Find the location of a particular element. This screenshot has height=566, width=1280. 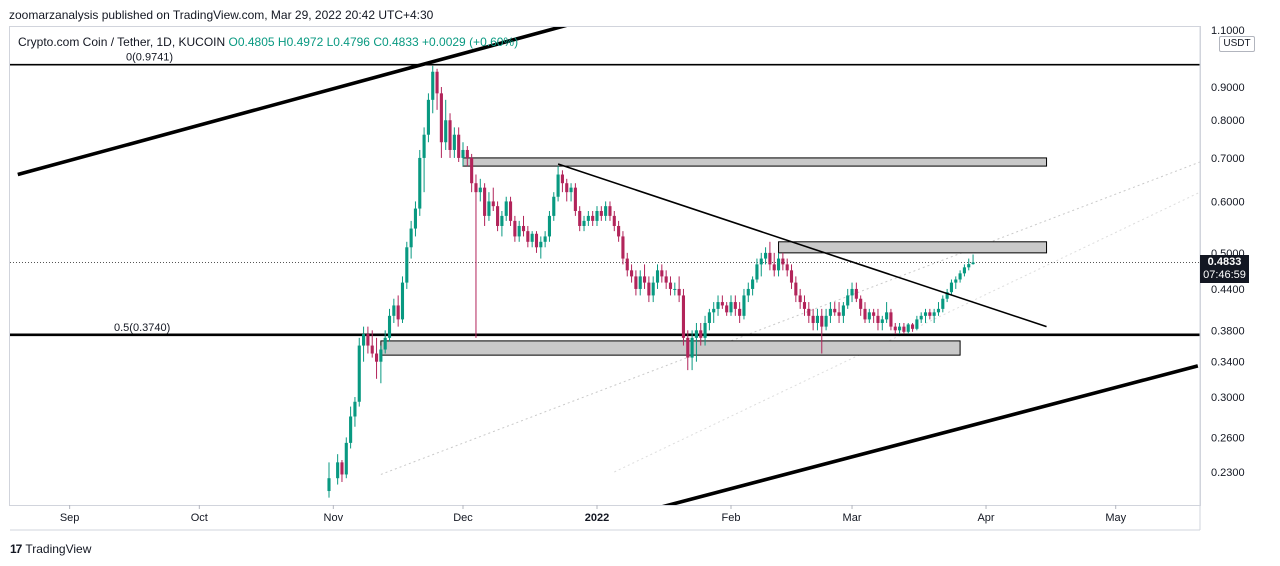

x-tick-label: Oct is located at coordinates (199, 518).